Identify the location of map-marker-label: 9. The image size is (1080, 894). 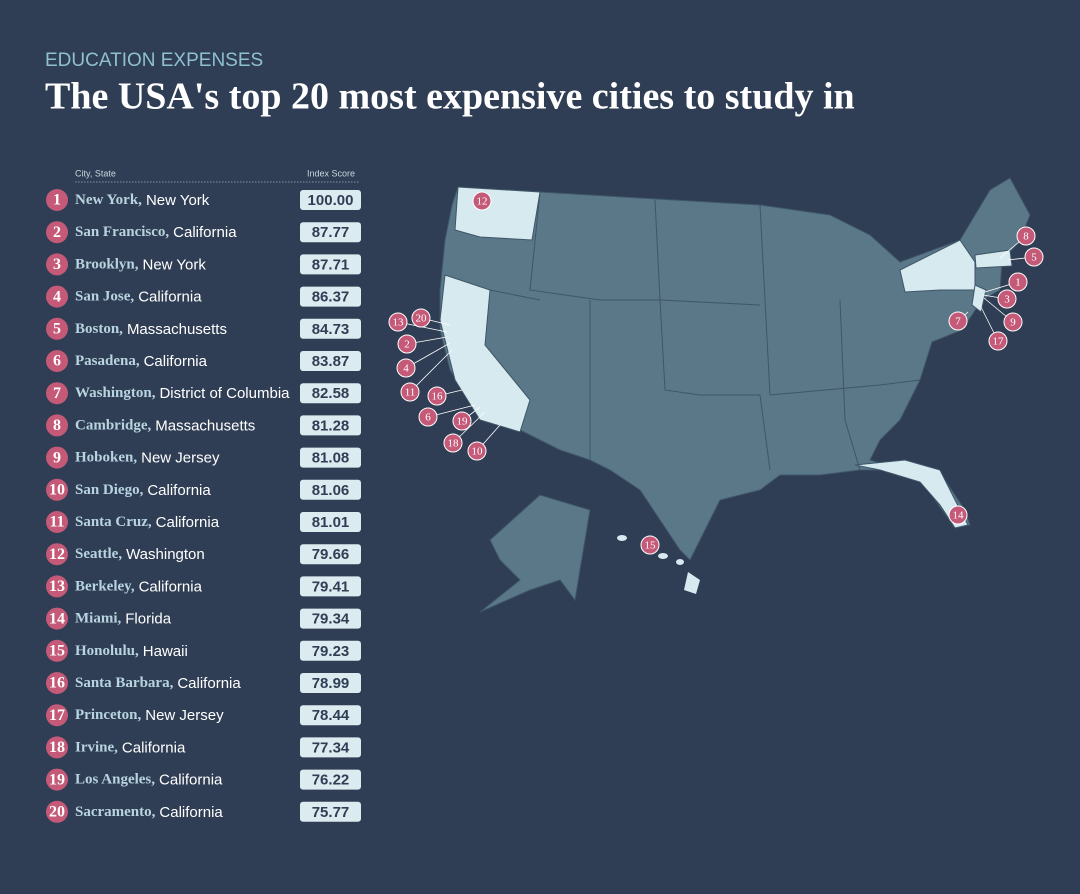
(1013, 323).